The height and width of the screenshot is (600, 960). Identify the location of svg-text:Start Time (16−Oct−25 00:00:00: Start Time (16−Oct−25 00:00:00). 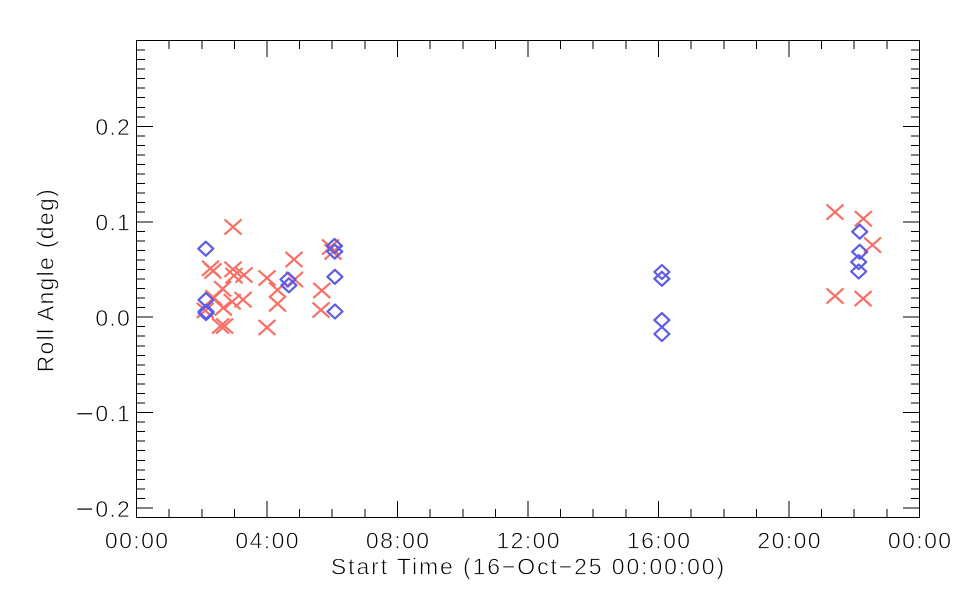
(528, 567).